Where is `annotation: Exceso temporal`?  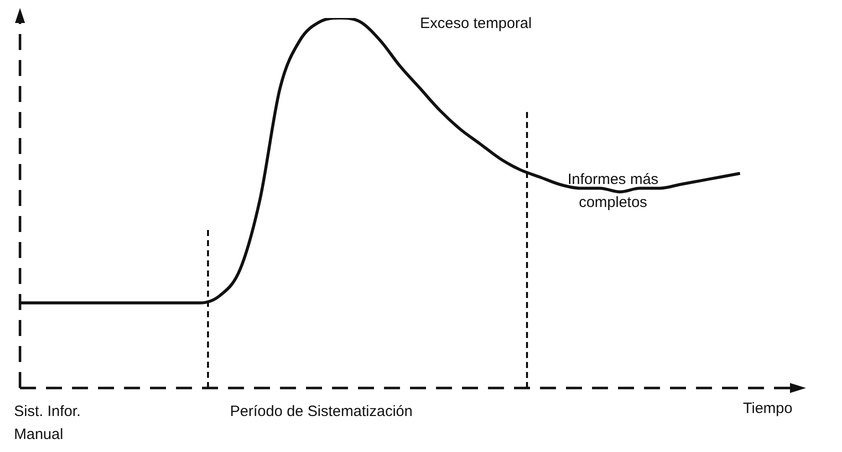 annotation: Exceso temporal is located at coordinates (476, 24).